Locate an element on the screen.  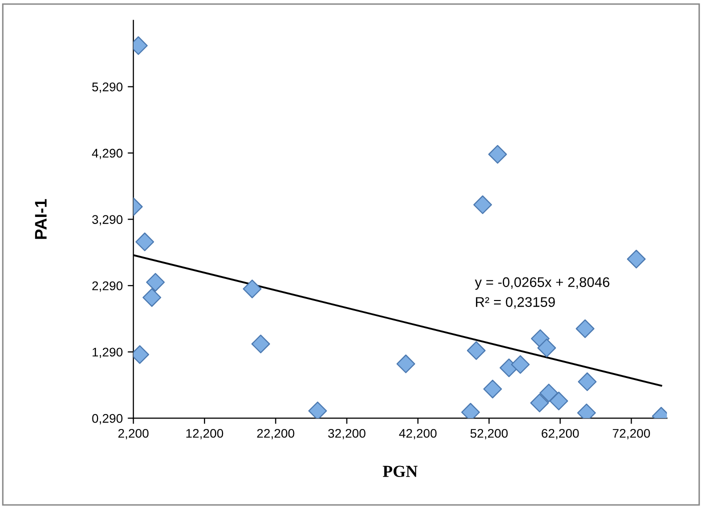
x-tick-label: 62,200 is located at coordinates (560, 434).